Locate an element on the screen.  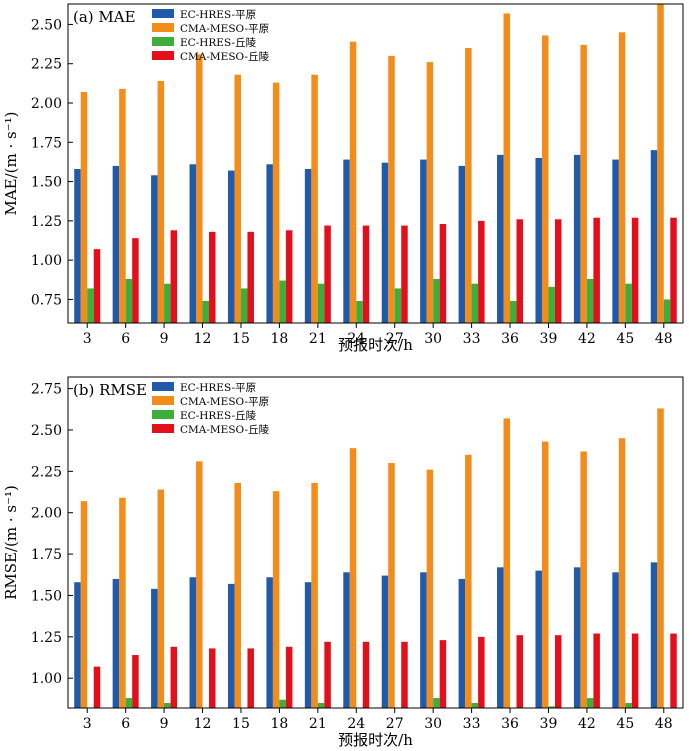
x-tick-label: 42 is located at coordinates (587, 339).